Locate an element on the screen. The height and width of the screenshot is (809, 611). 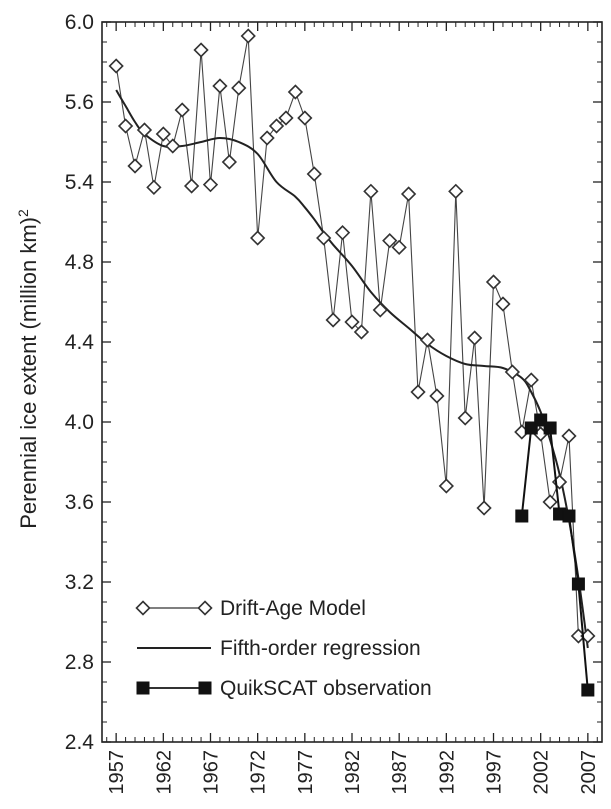
y-tick-label: 2.4 is located at coordinates (80, 742).